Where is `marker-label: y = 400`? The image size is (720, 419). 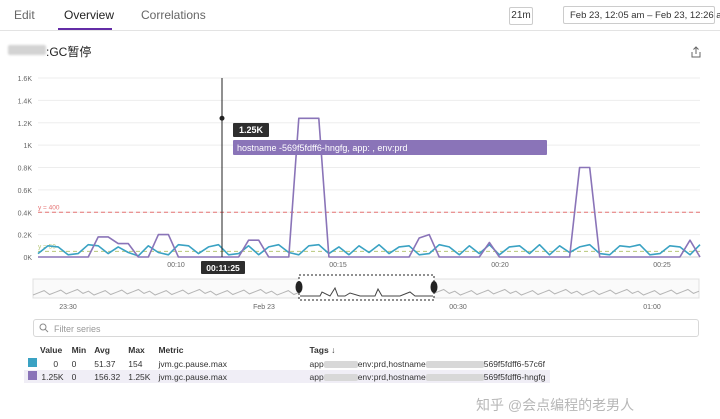
marker-label: y = 400 is located at coordinates (49, 207).